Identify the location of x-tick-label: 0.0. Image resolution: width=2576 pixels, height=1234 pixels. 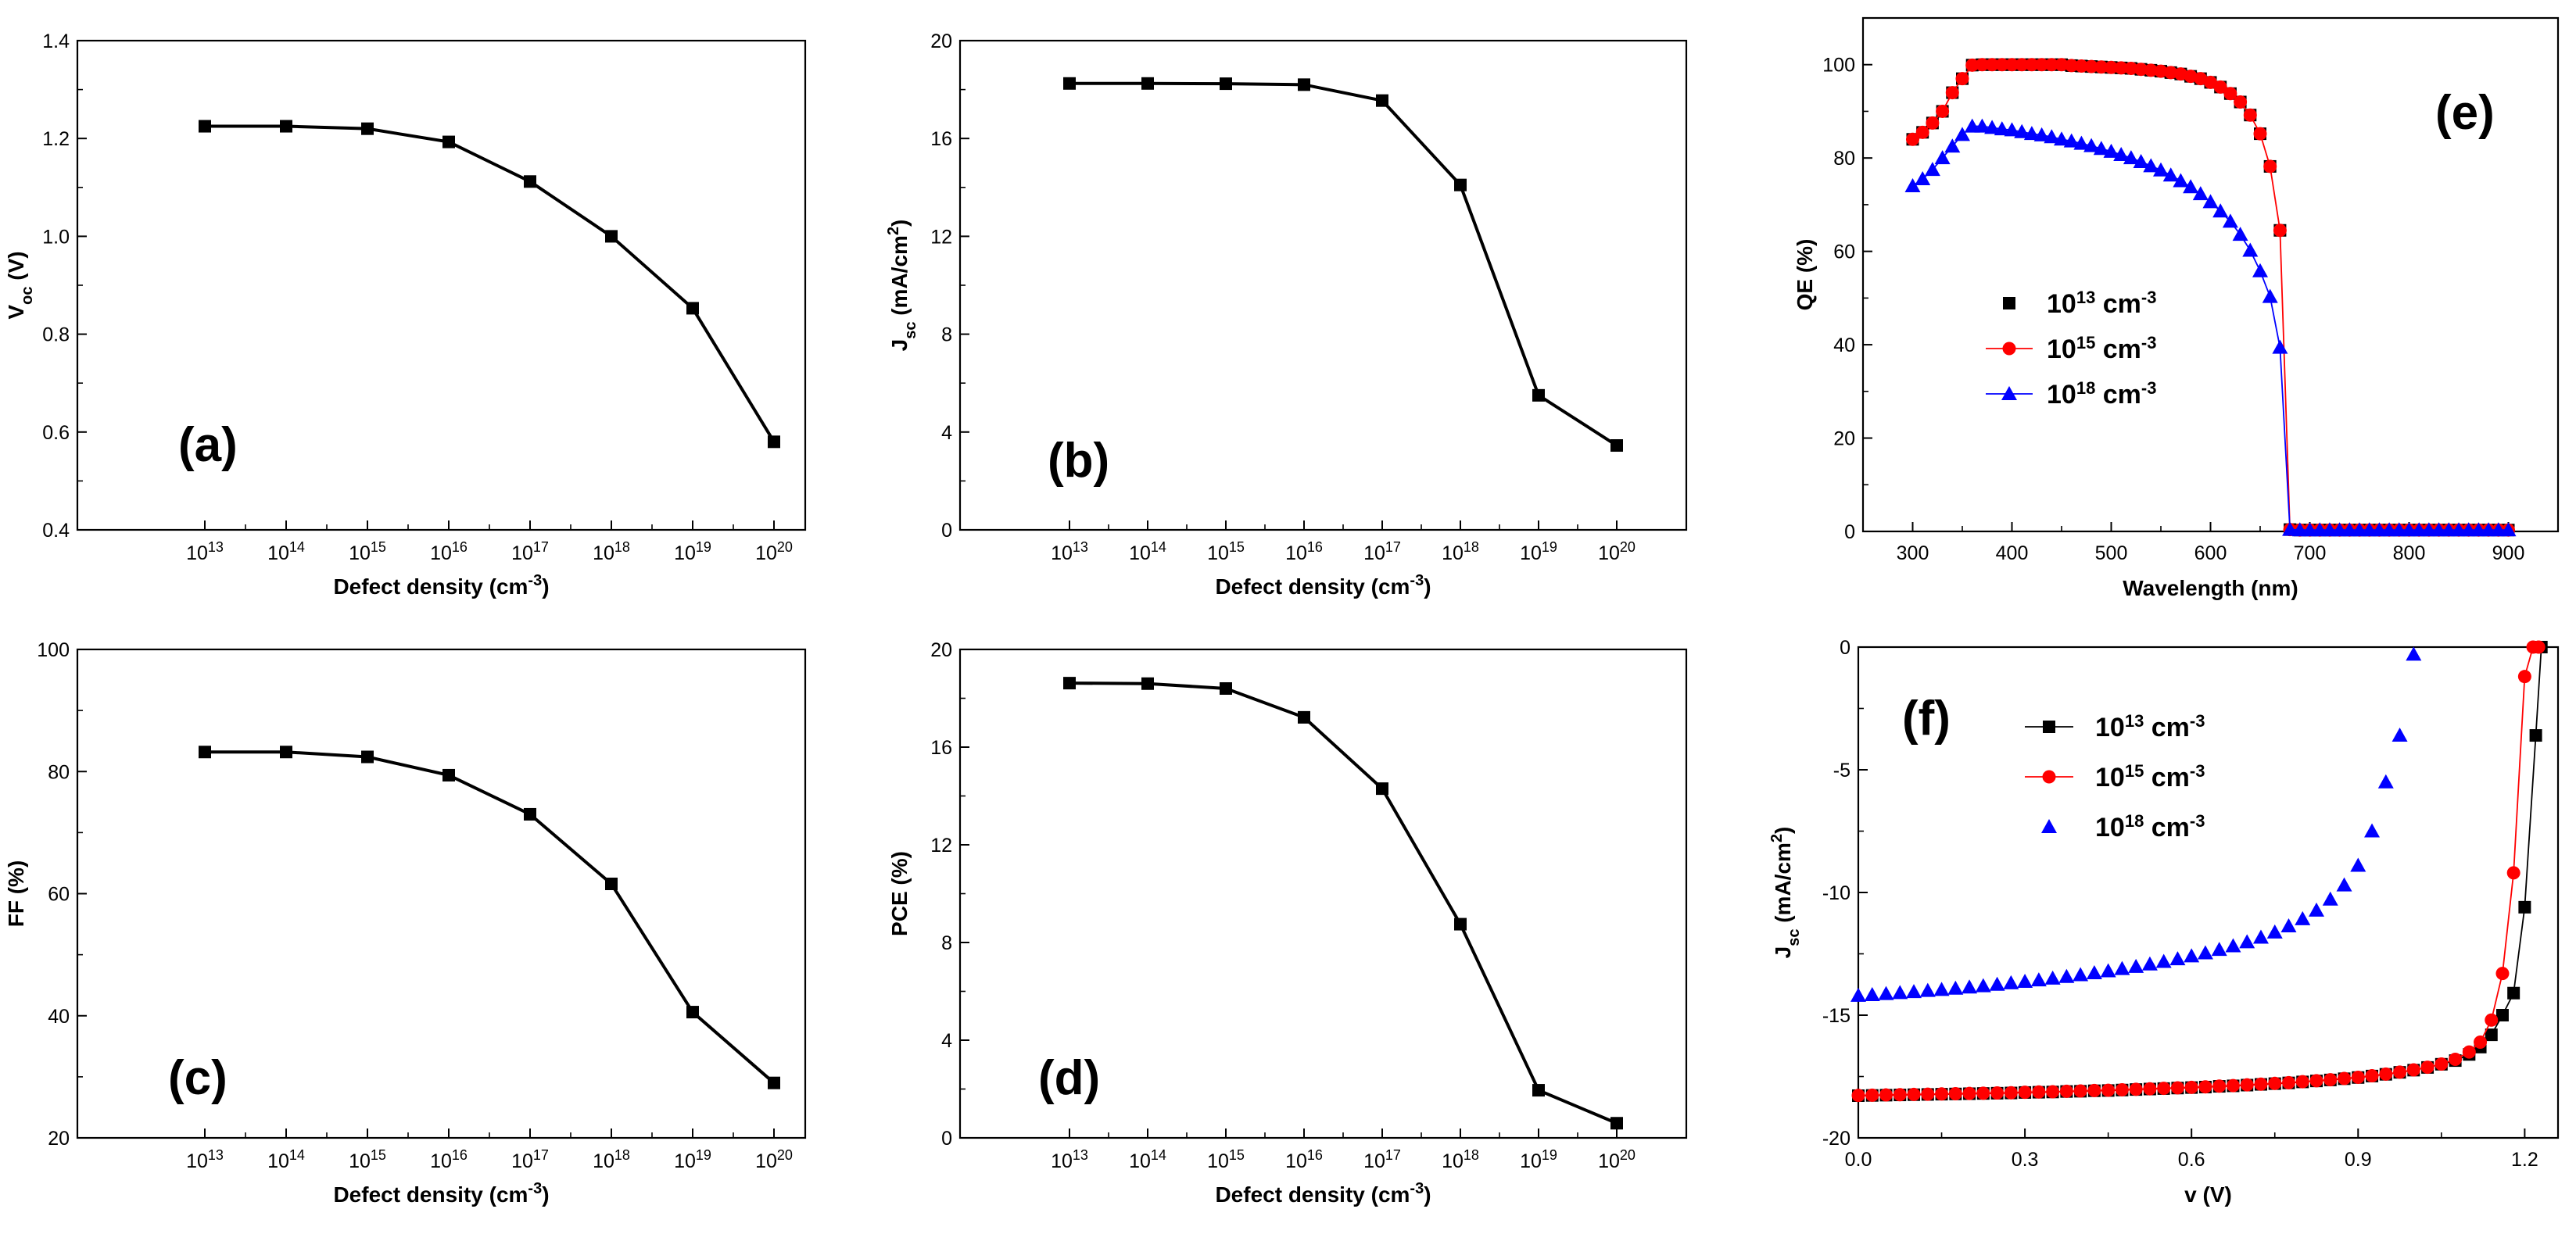
(1859, 1160).